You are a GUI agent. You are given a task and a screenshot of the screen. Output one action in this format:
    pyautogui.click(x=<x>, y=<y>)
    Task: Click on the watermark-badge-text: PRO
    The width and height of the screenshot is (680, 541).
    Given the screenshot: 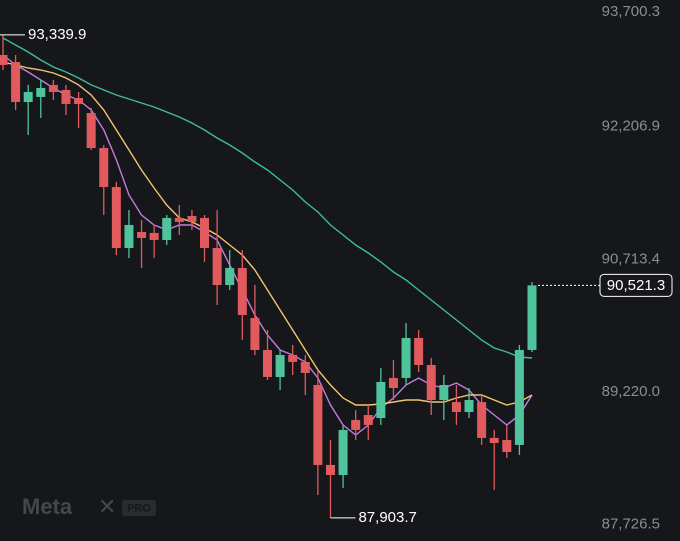 What is the action you would take?
    pyautogui.click(x=139, y=508)
    